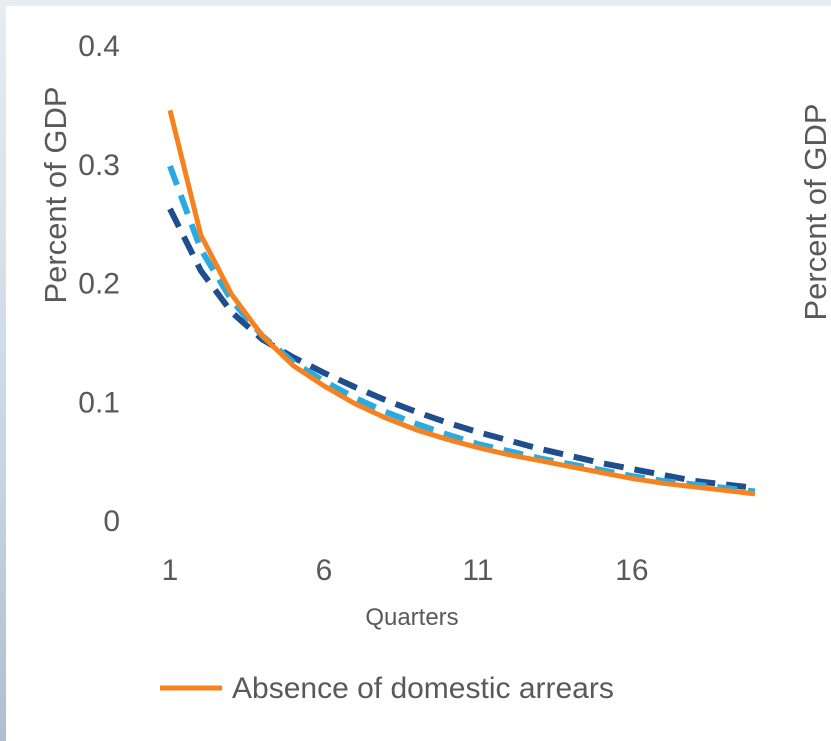 The height and width of the screenshot is (741, 831). Describe the element at coordinates (55, 194) in the screenshot. I see `y-axis-title: Percent of GDP` at that location.